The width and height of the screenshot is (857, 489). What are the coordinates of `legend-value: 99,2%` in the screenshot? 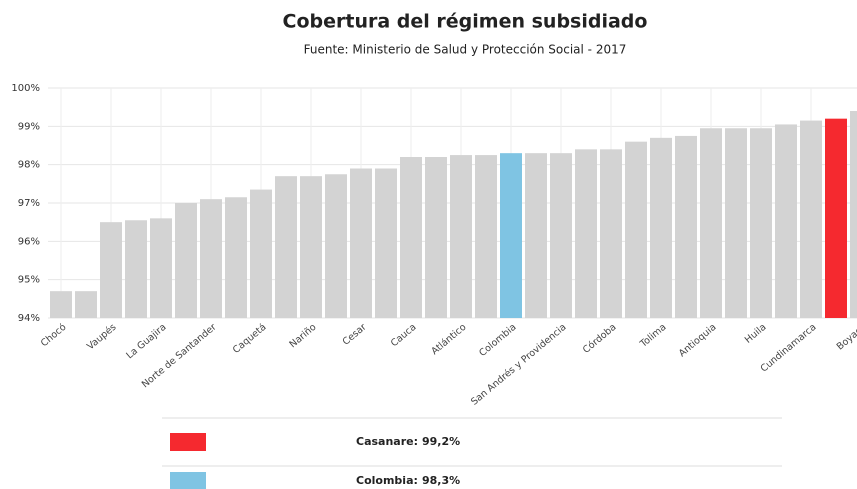 It's located at (441, 441).